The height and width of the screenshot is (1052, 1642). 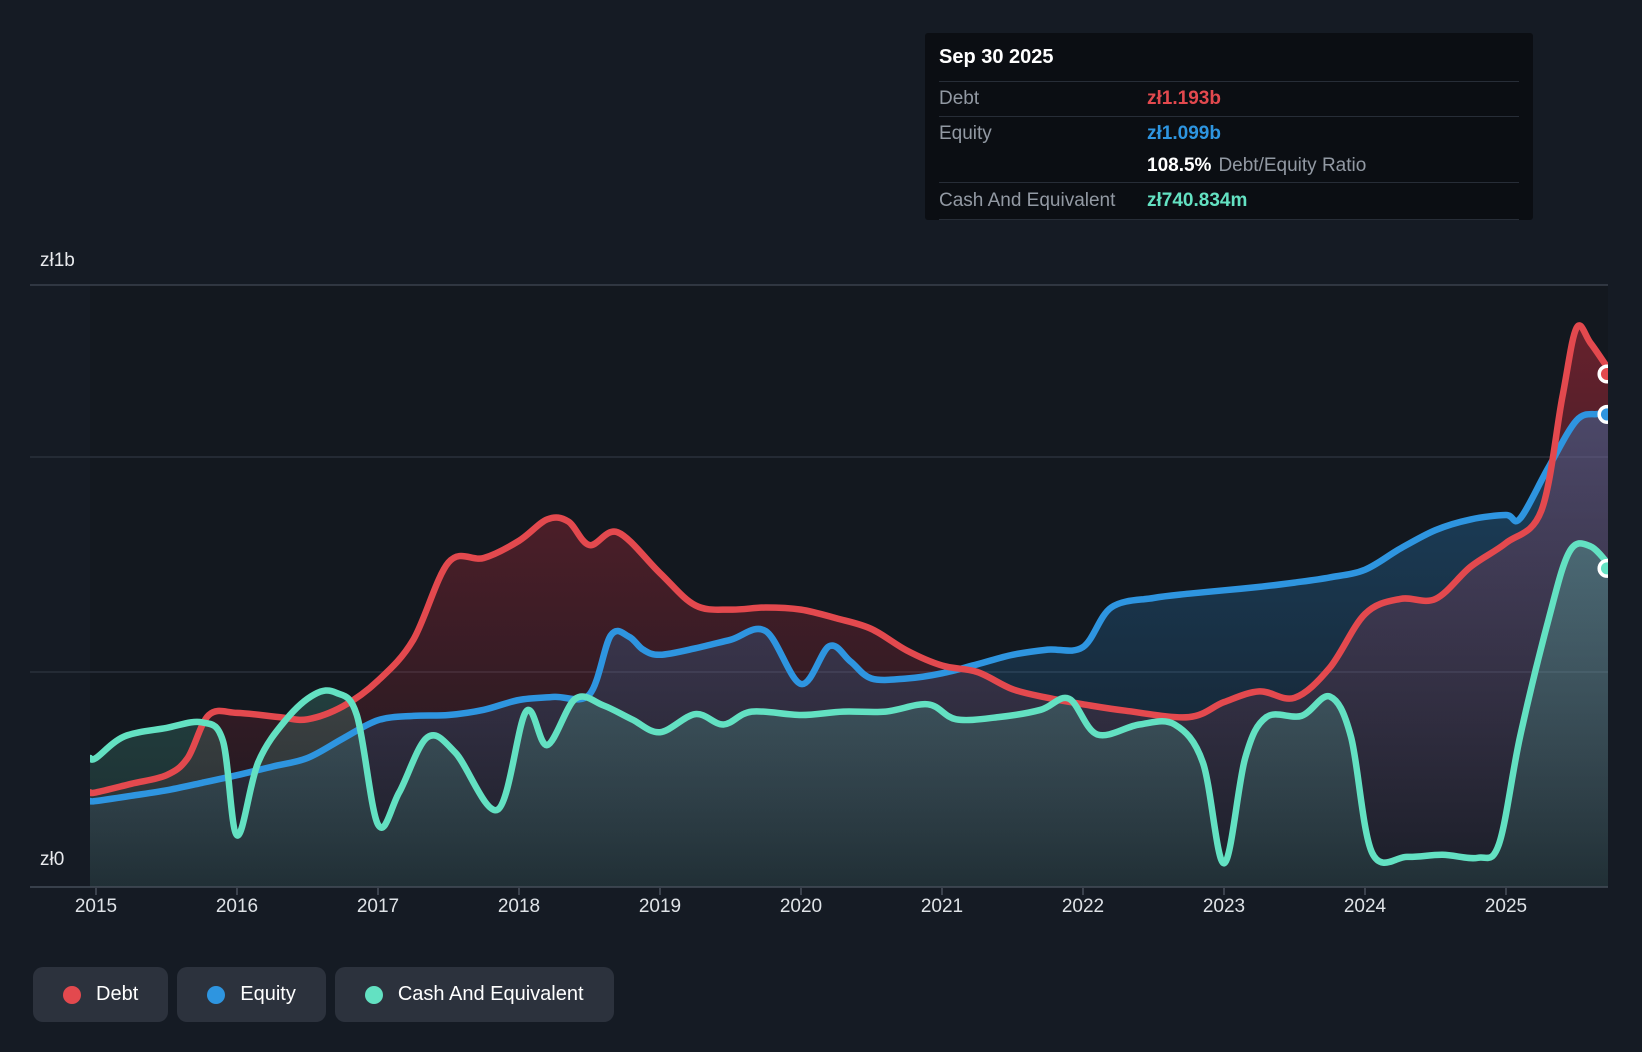 I want to click on legend-equity-label: Equity, so click(x=268, y=994).